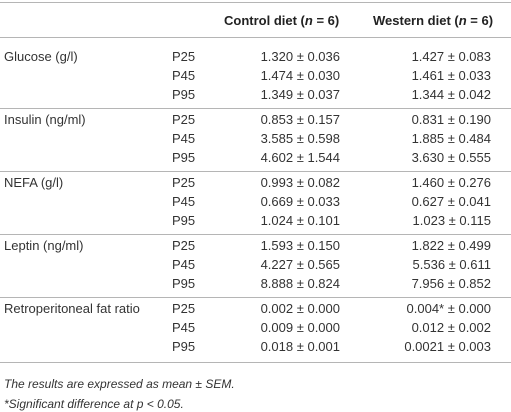 Image resolution: width=511 pixels, height=412 pixels. I want to click on control-value: 0.002 ± 0.000, so click(300, 308).